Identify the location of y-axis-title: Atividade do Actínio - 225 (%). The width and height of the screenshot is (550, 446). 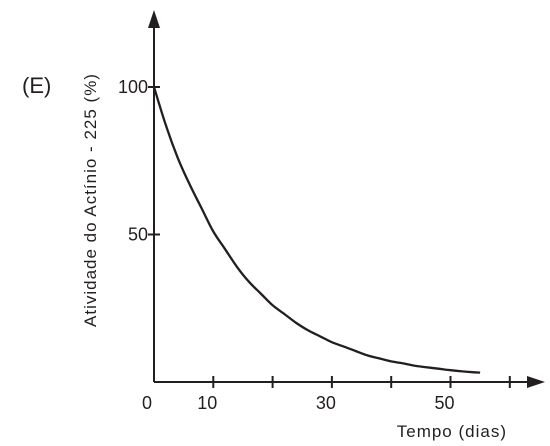
(90, 200).